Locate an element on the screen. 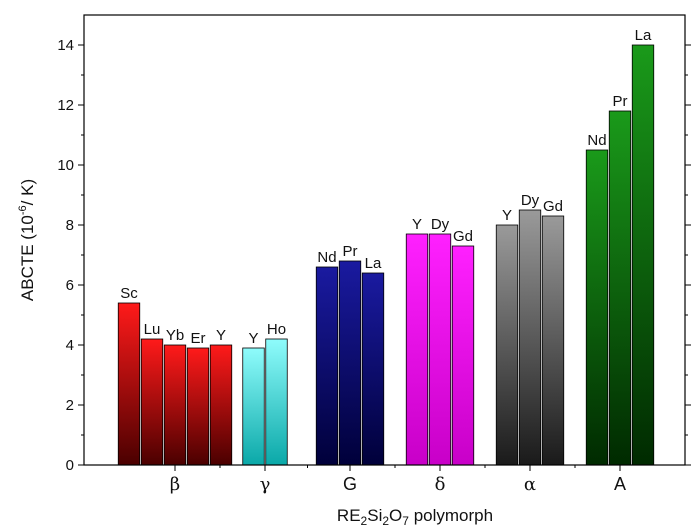 Image resolution: width=691 pixels, height=531 pixels. y-tick-label: 0 is located at coordinates (70, 465).